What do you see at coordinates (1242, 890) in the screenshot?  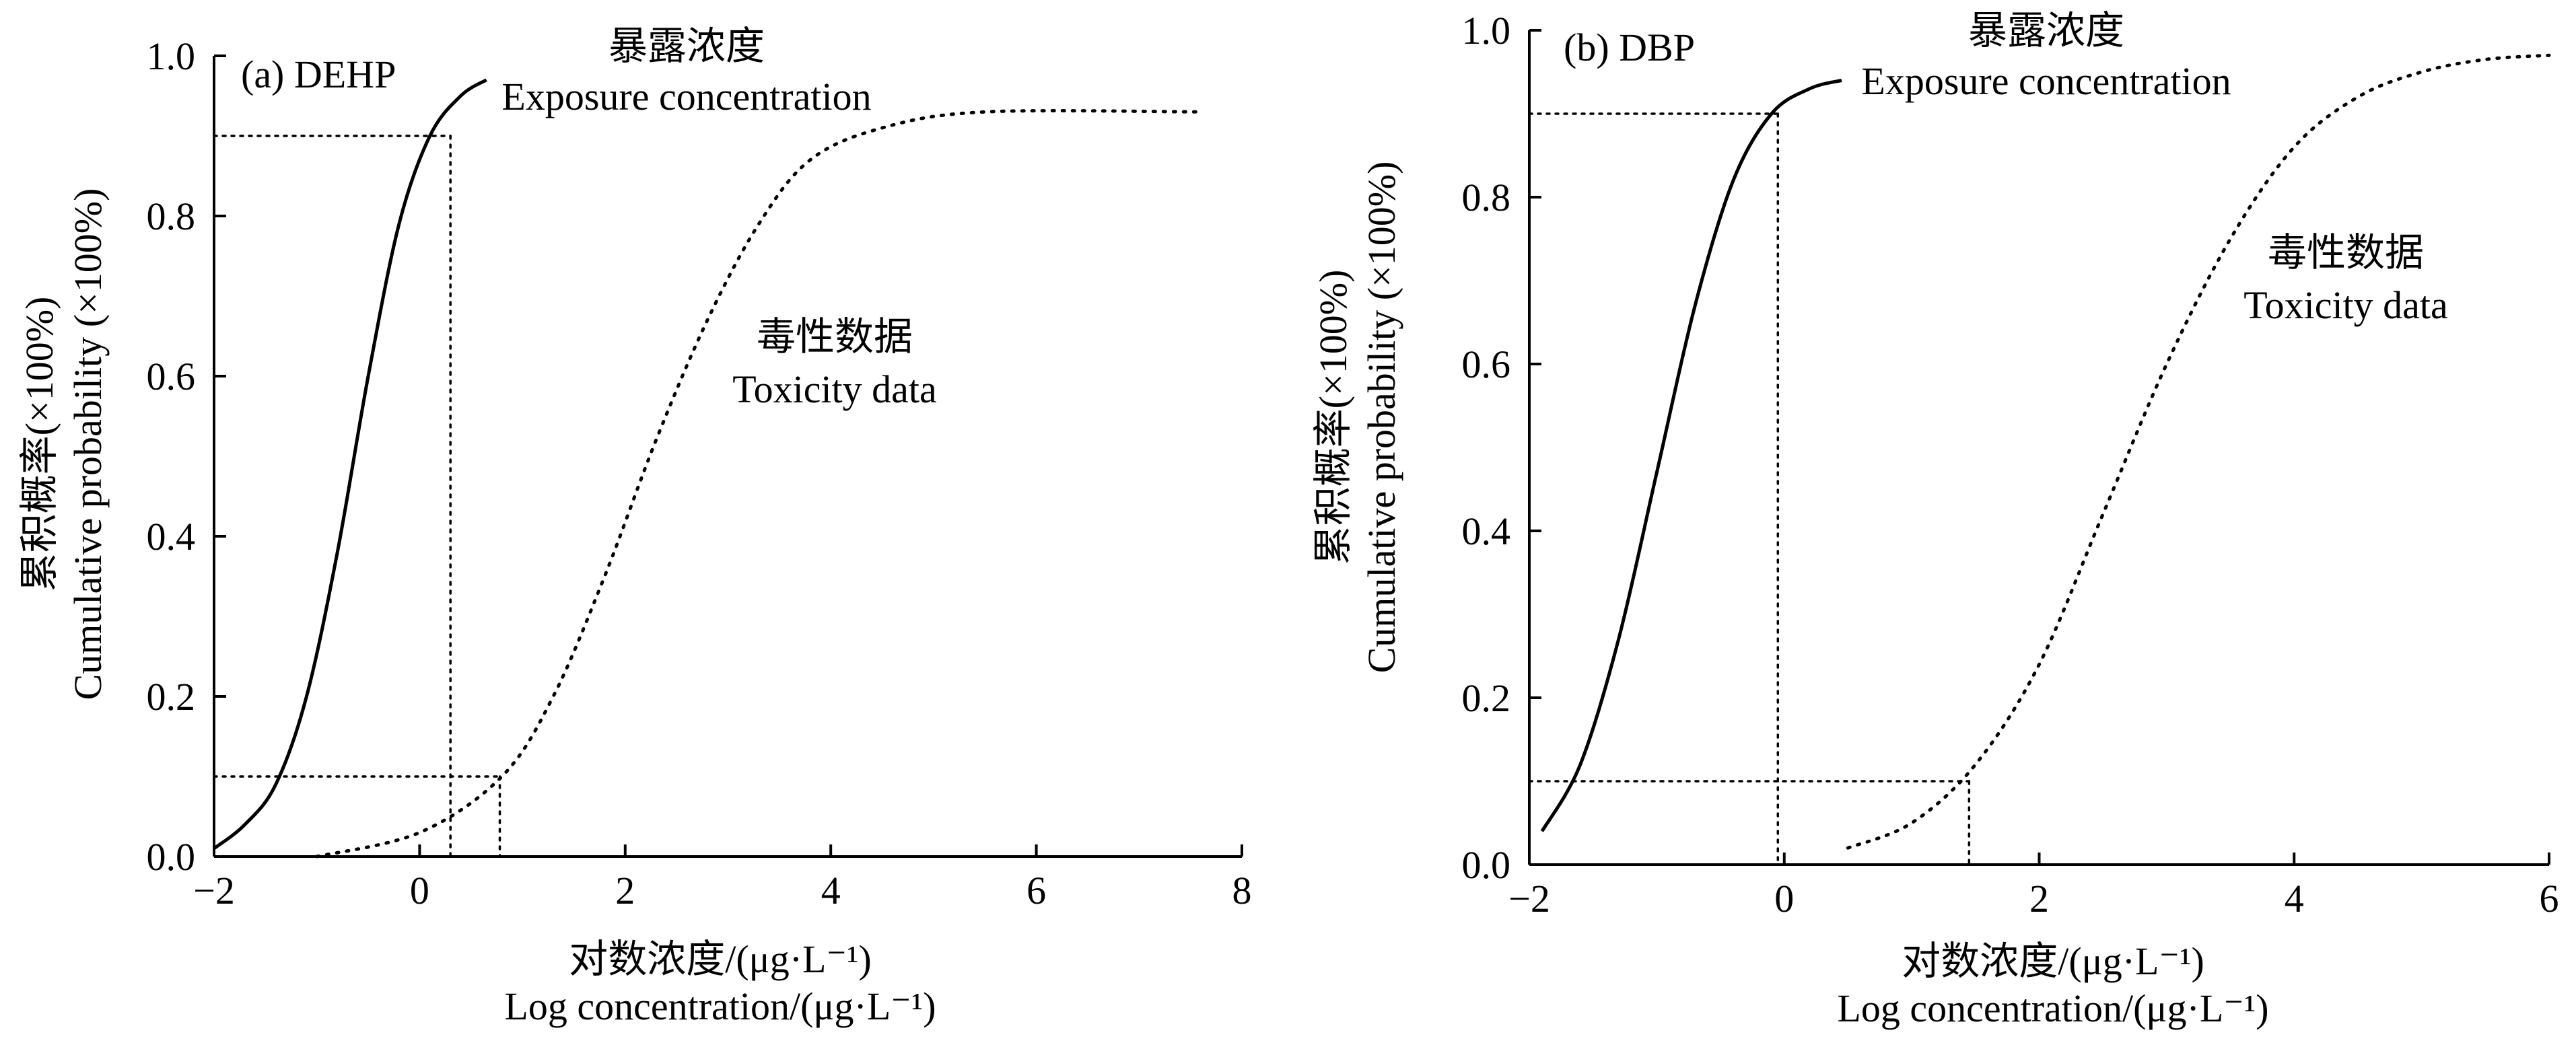 I see `x-tick-label: 8` at bounding box center [1242, 890].